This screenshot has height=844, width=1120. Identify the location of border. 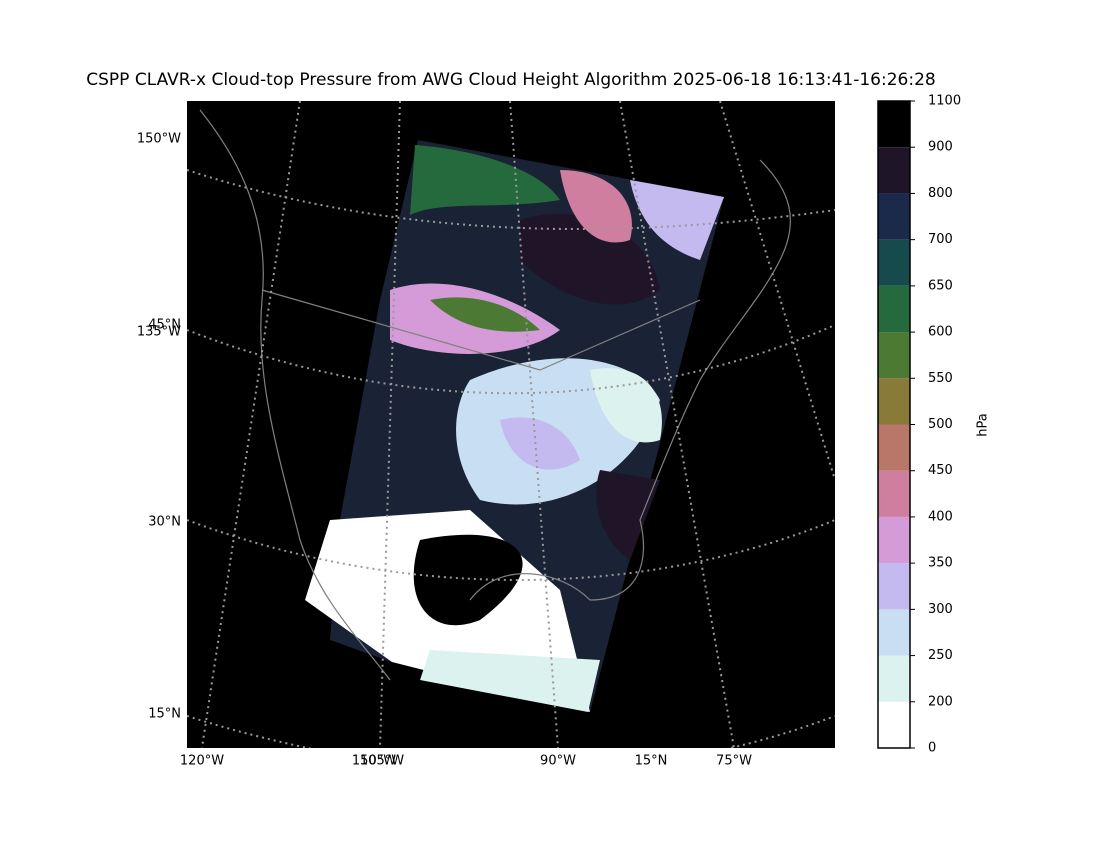
(481, 330).